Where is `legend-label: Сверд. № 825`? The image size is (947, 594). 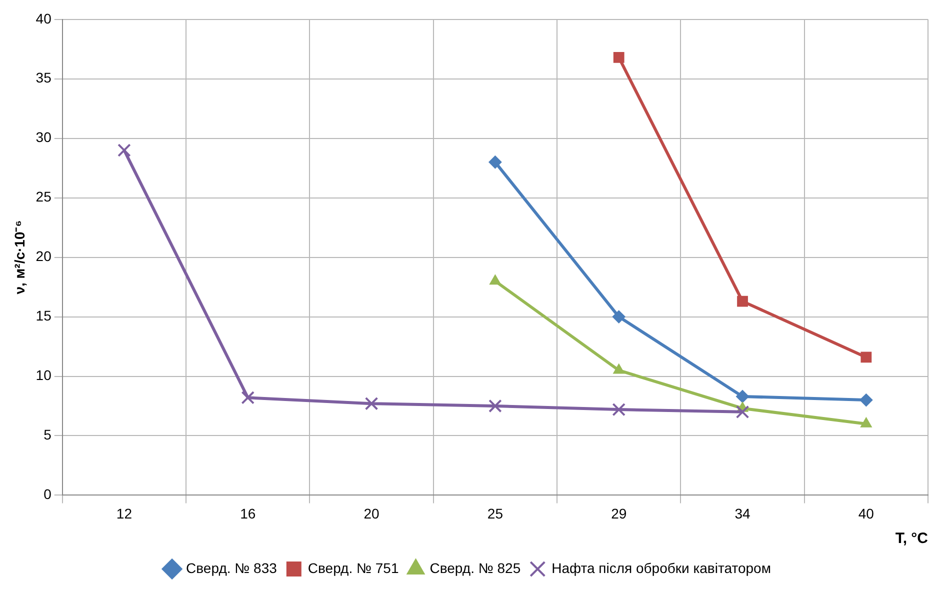 legend-label: Сверд. № 825 is located at coordinates (475, 568).